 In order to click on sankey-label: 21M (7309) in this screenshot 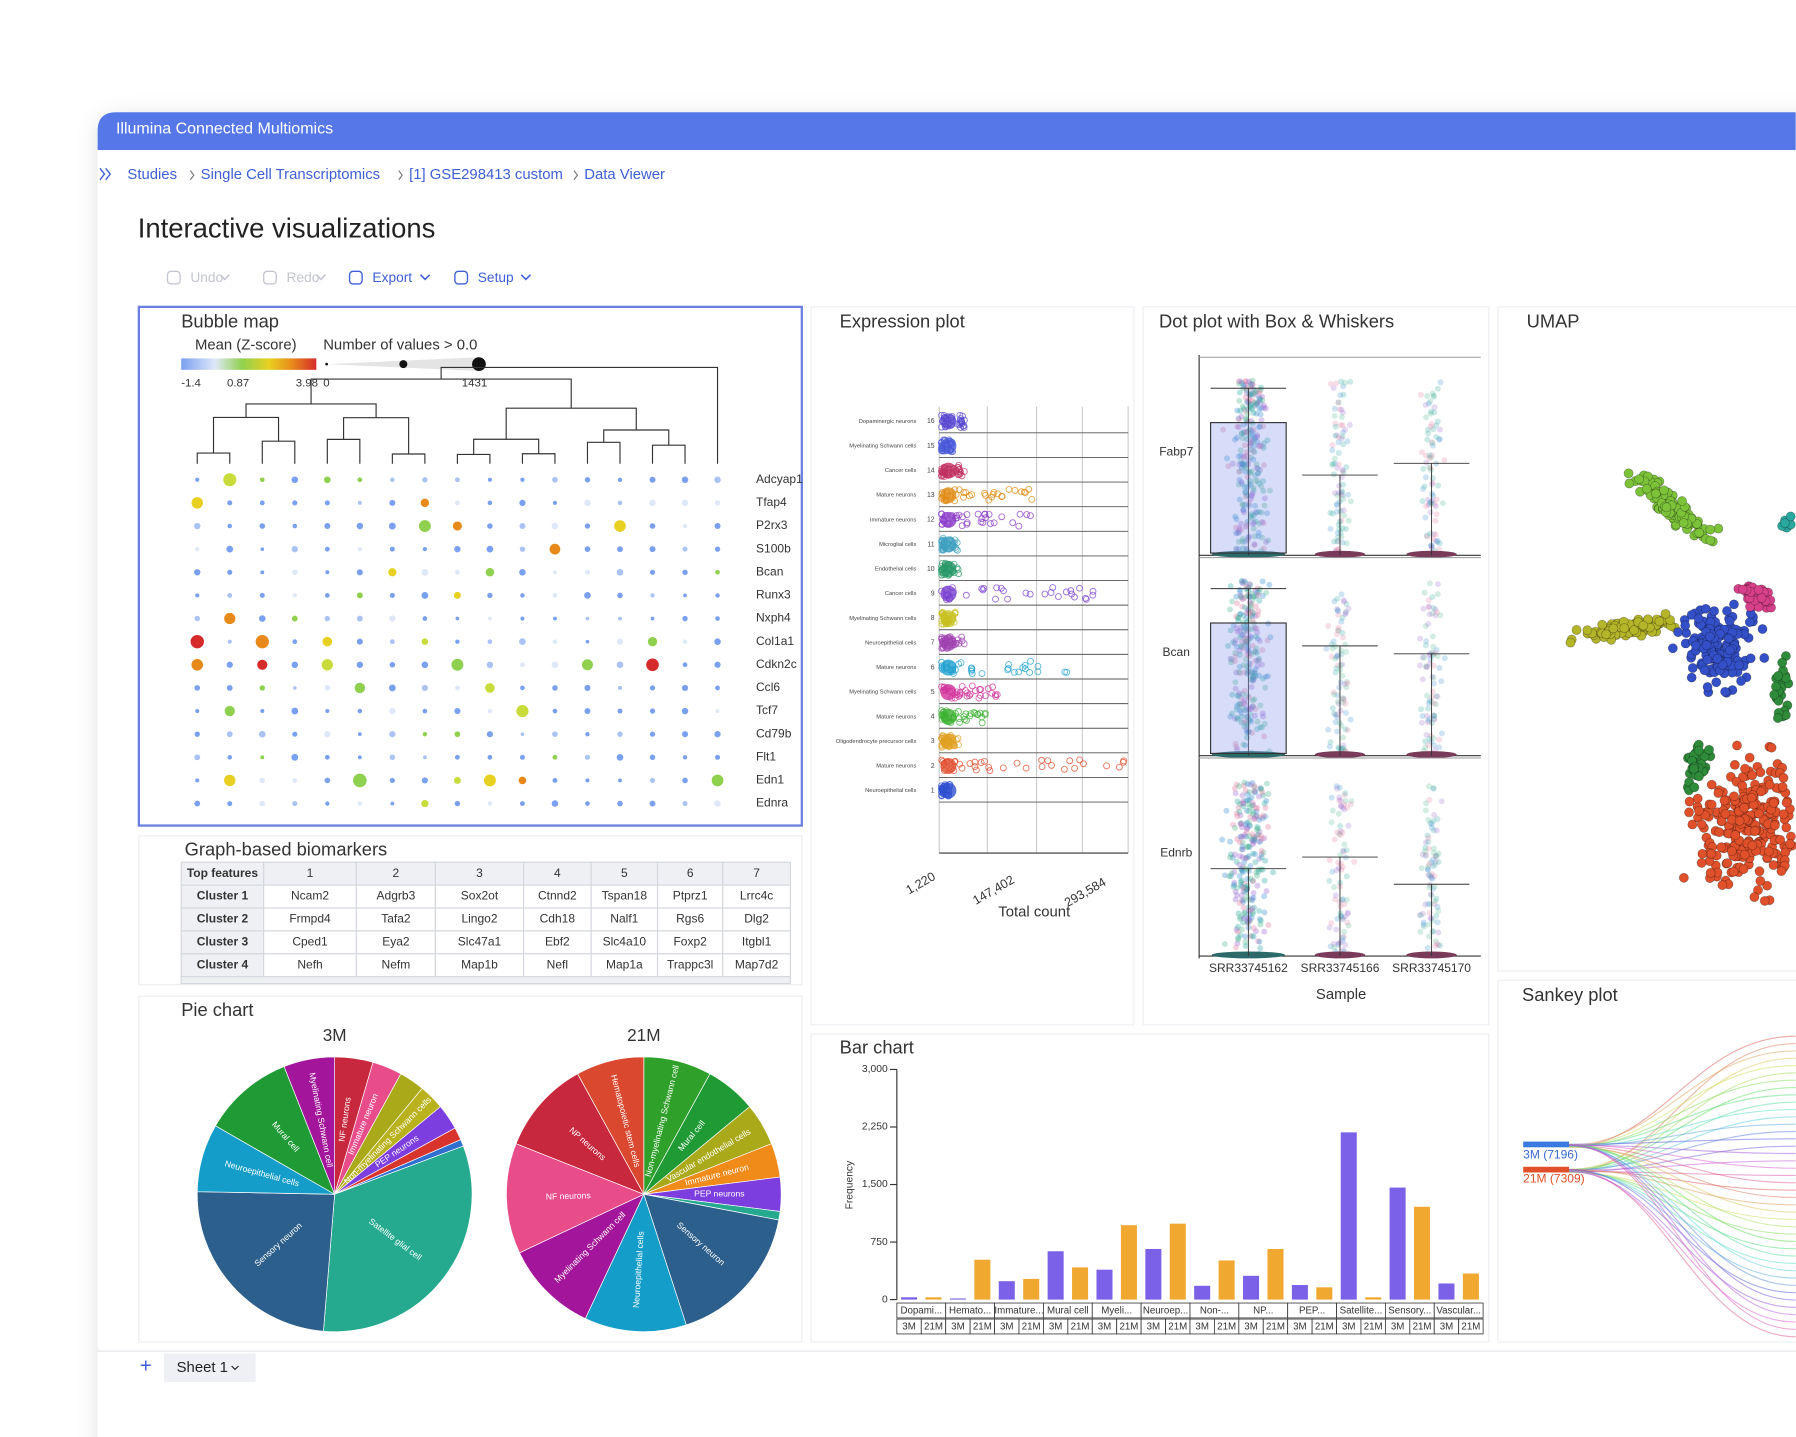, I will do `click(1553, 1179)`.